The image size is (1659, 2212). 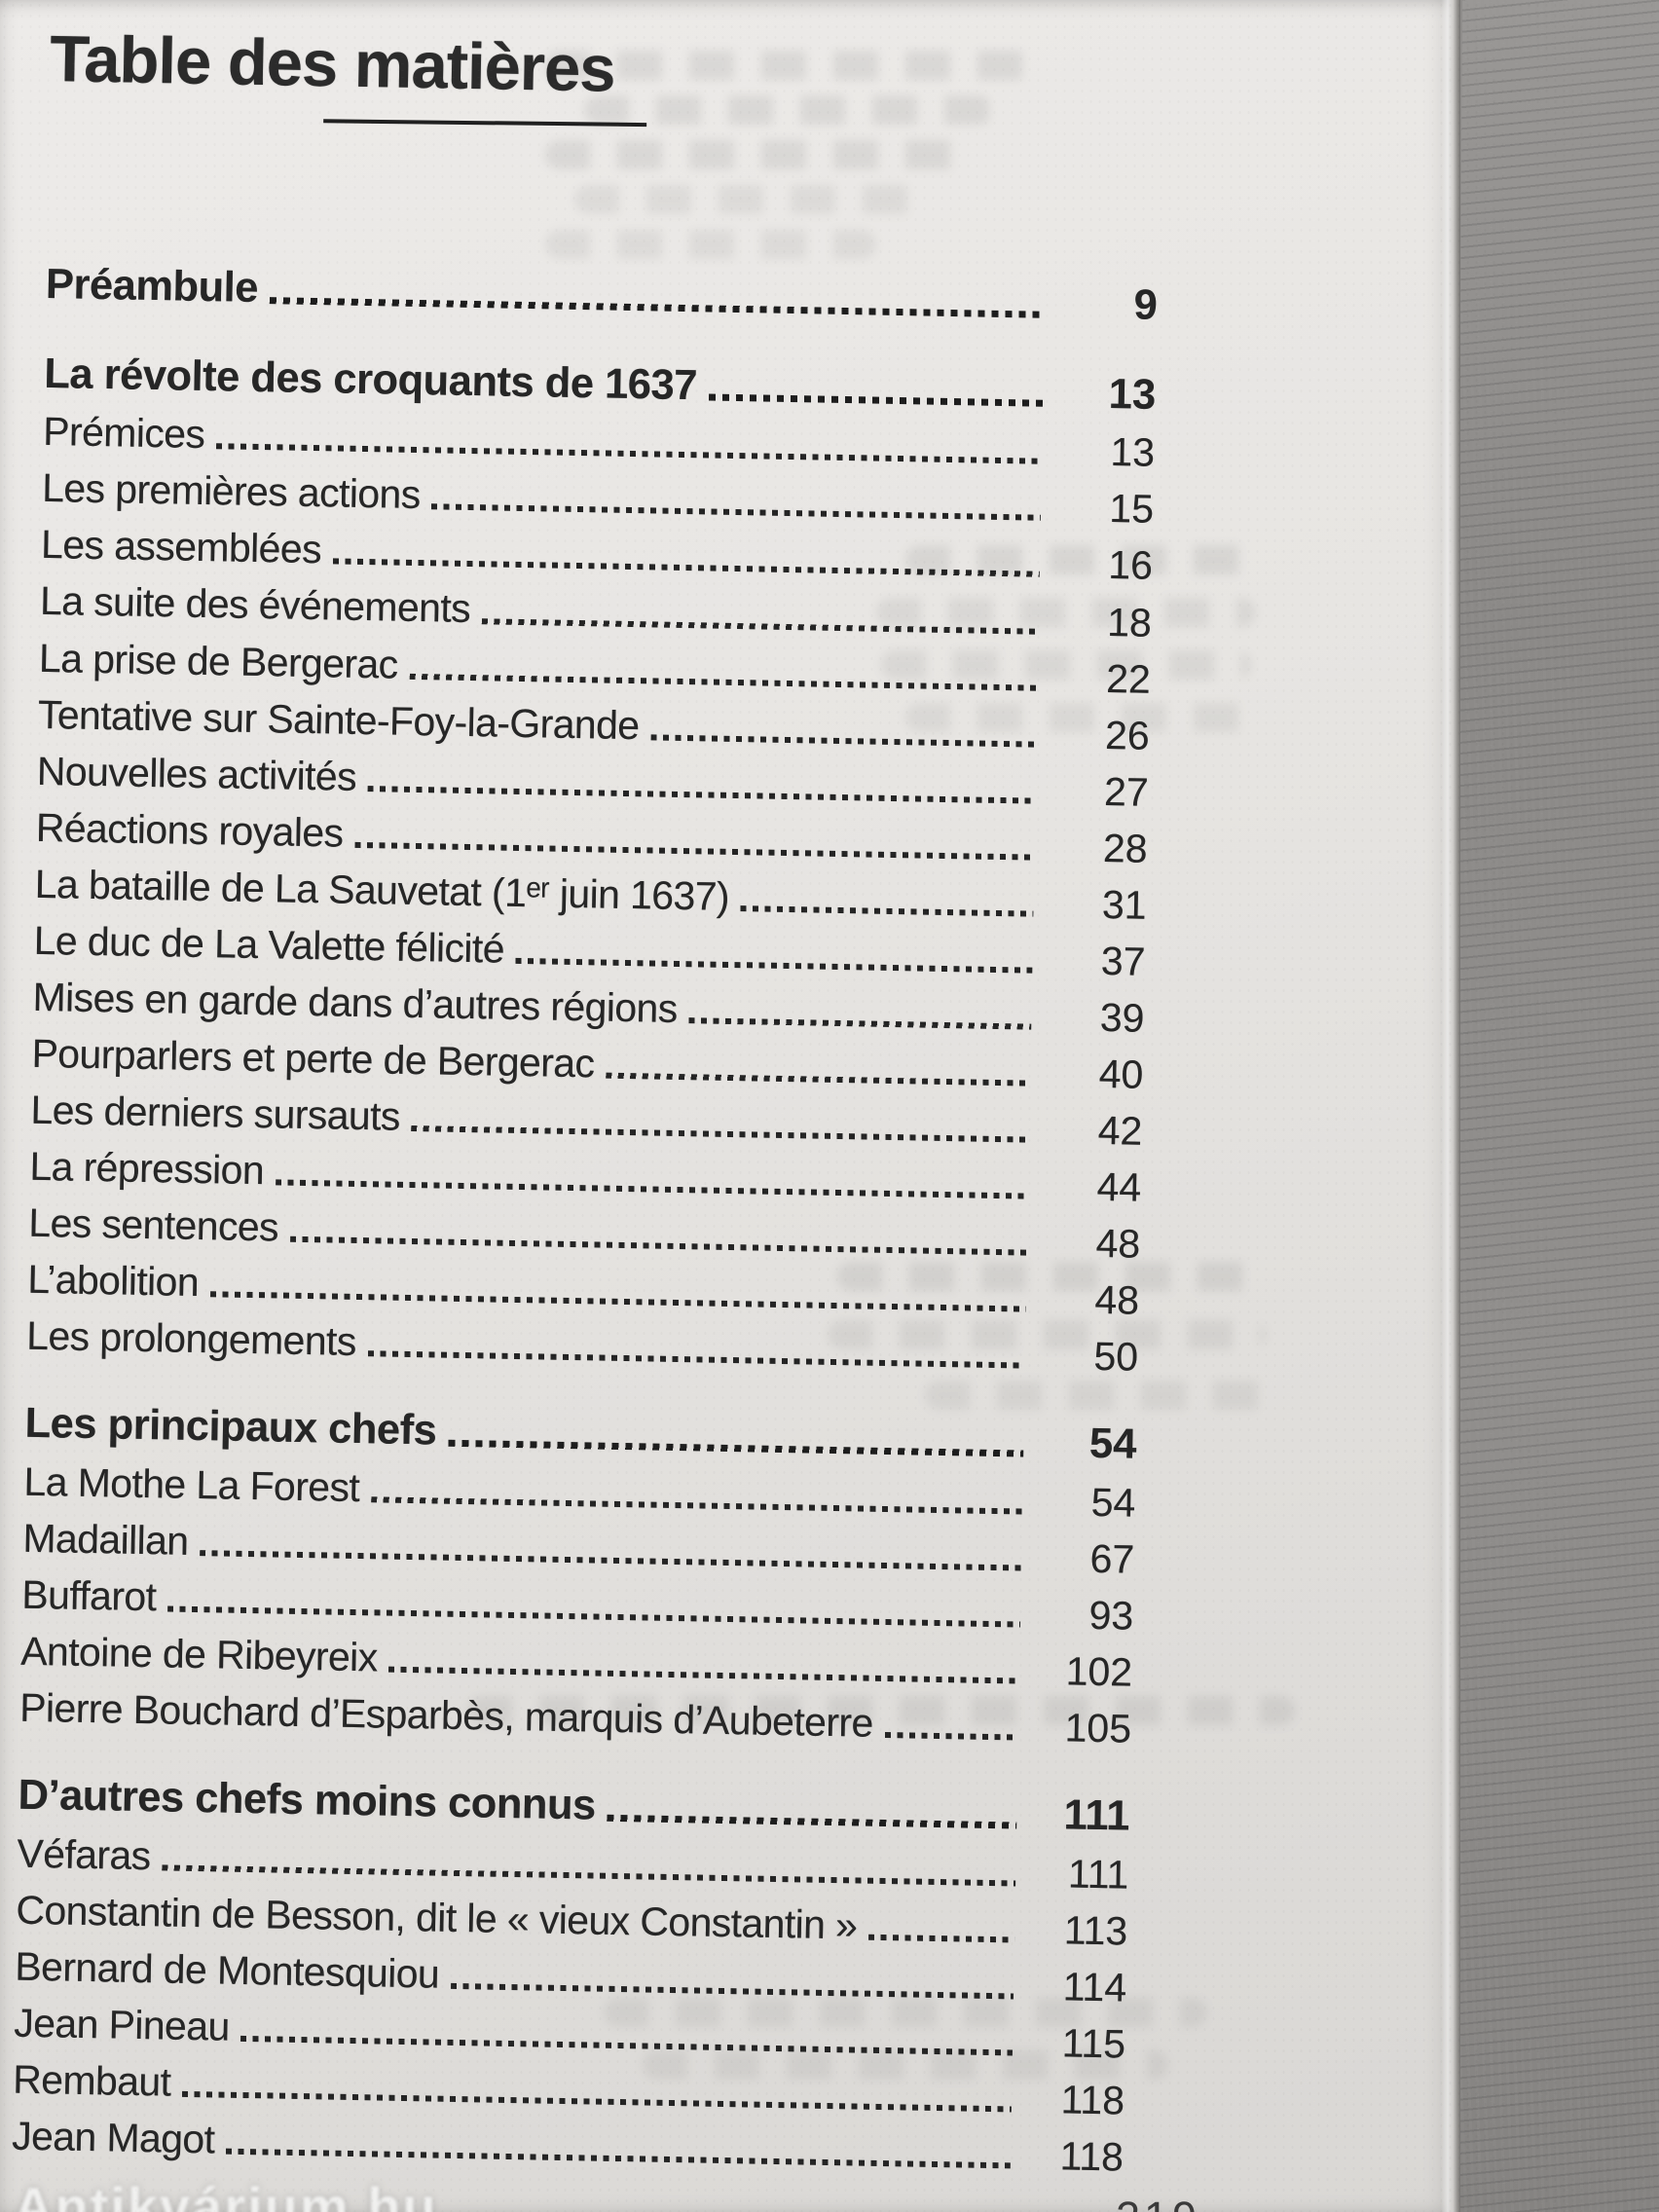 I want to click on toc-entry: Les principaux chefs 54, so click(x=580, y=1433).